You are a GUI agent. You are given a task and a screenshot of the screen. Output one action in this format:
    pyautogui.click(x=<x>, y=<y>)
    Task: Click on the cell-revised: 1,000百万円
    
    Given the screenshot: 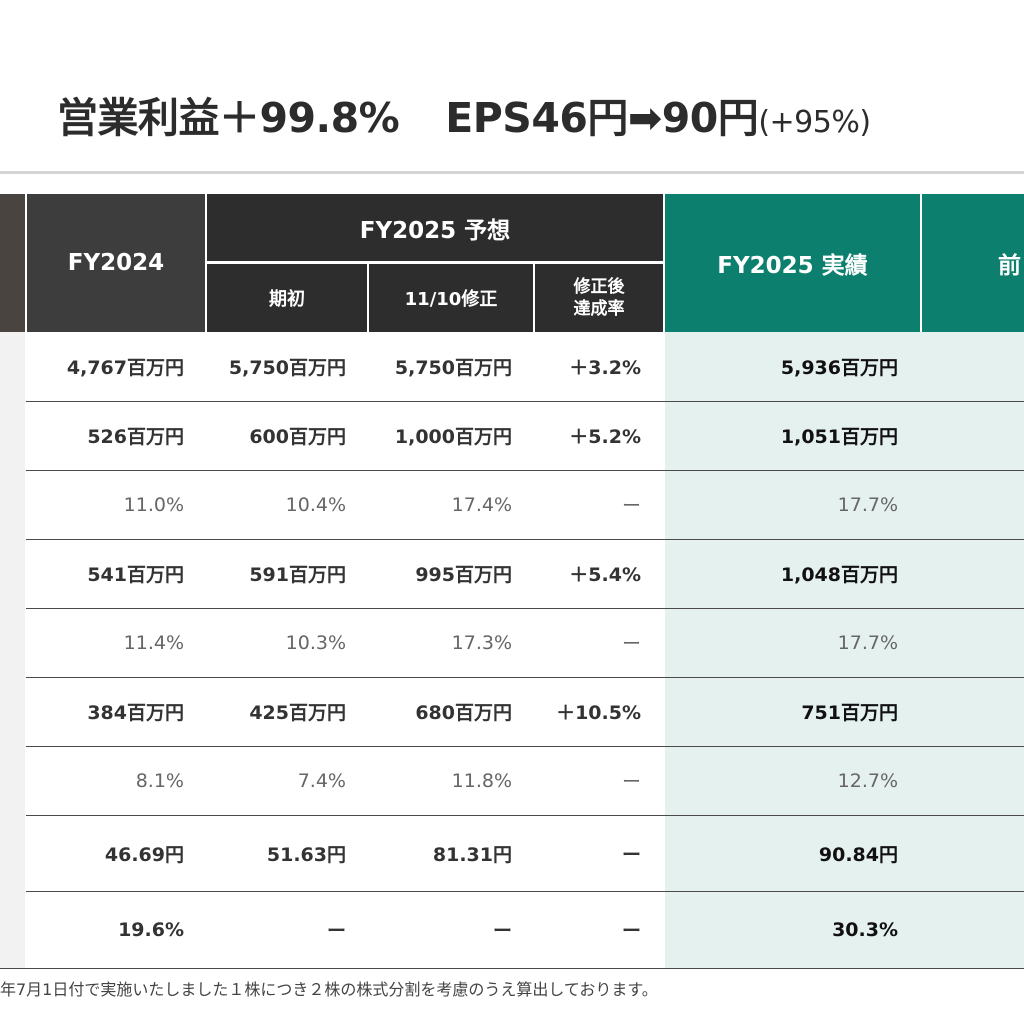 What is the action you would take?
    pyautogui.click(x=453, y=437)
    